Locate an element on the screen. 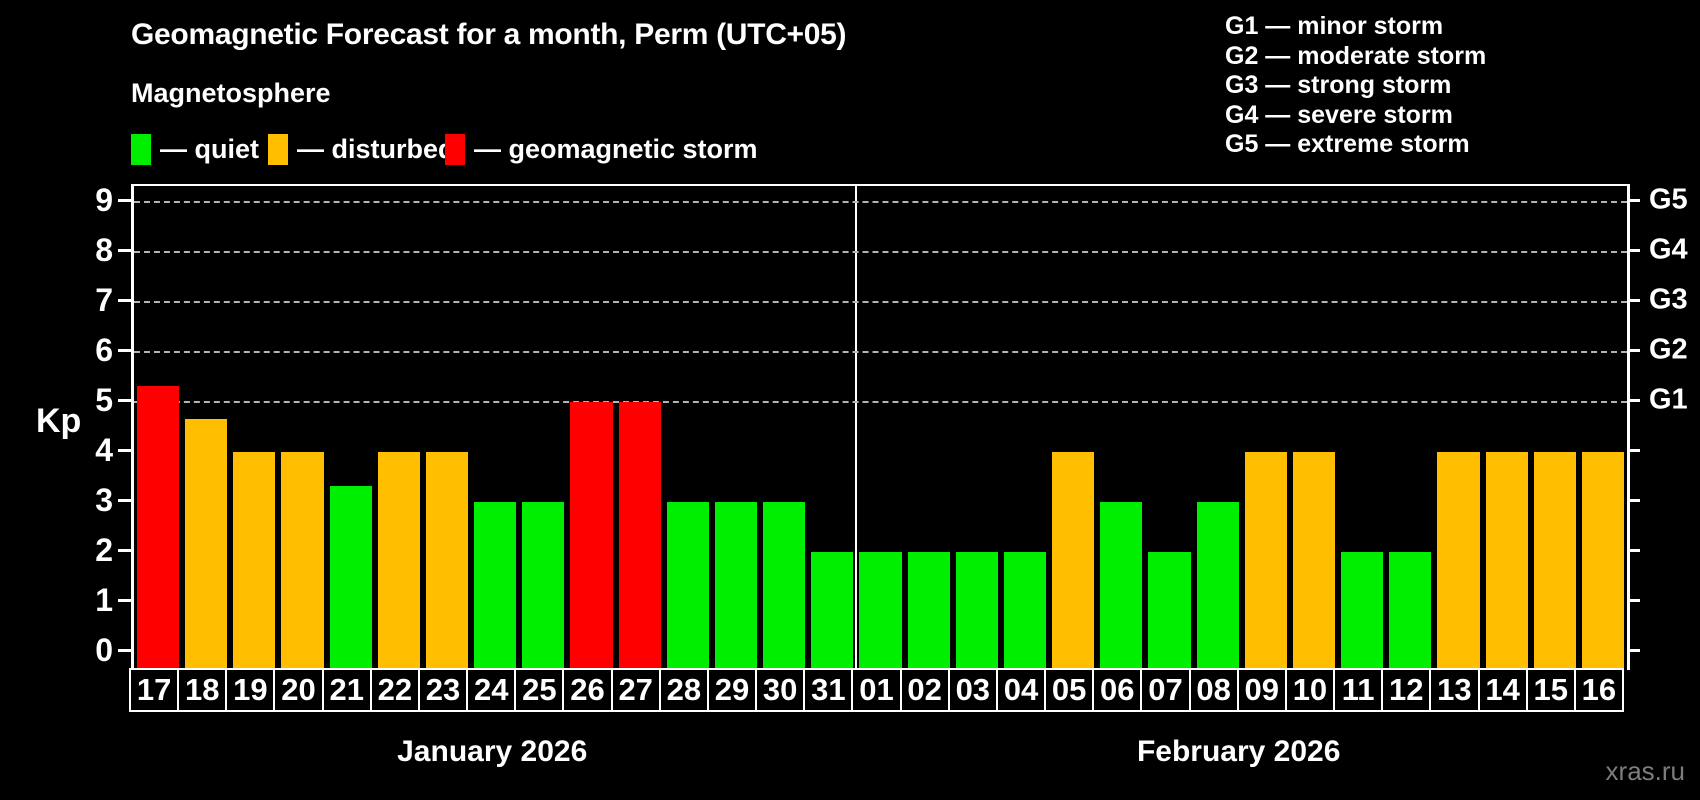 This screenshot has width=1700, height=800. kp-axis-tick-label: 9 is located at coordinates (104, 200).